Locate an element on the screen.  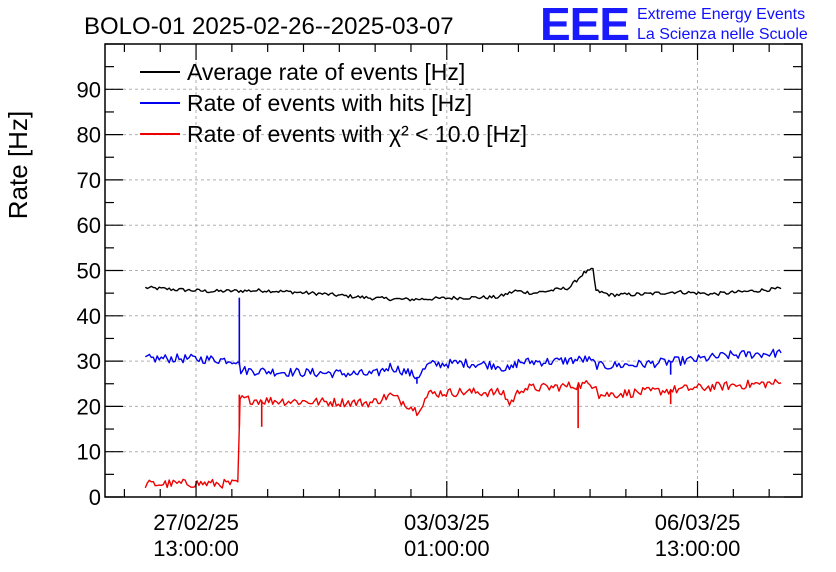
x-tick-label-date-0: 27/02/25 is located at coordinates (196, 522).